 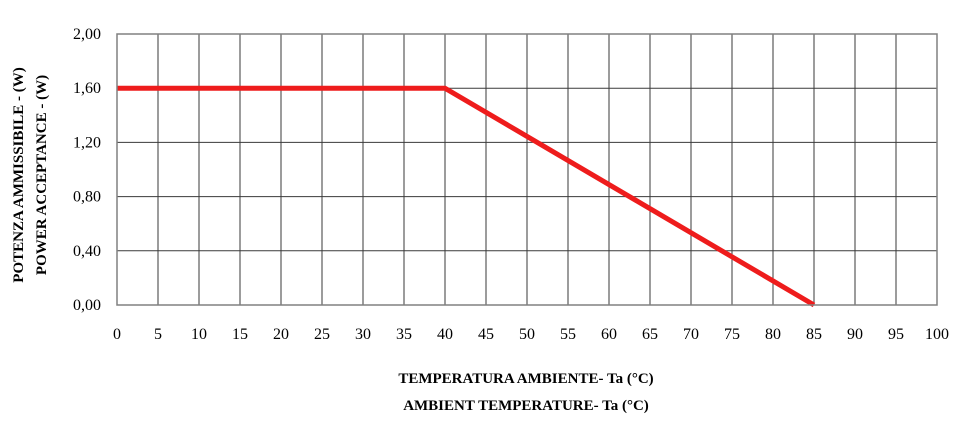 What do you see at coordinates (896, 334) in the screenshot?
I see `x-tick-label: 95` at bounding box center [896, 334].